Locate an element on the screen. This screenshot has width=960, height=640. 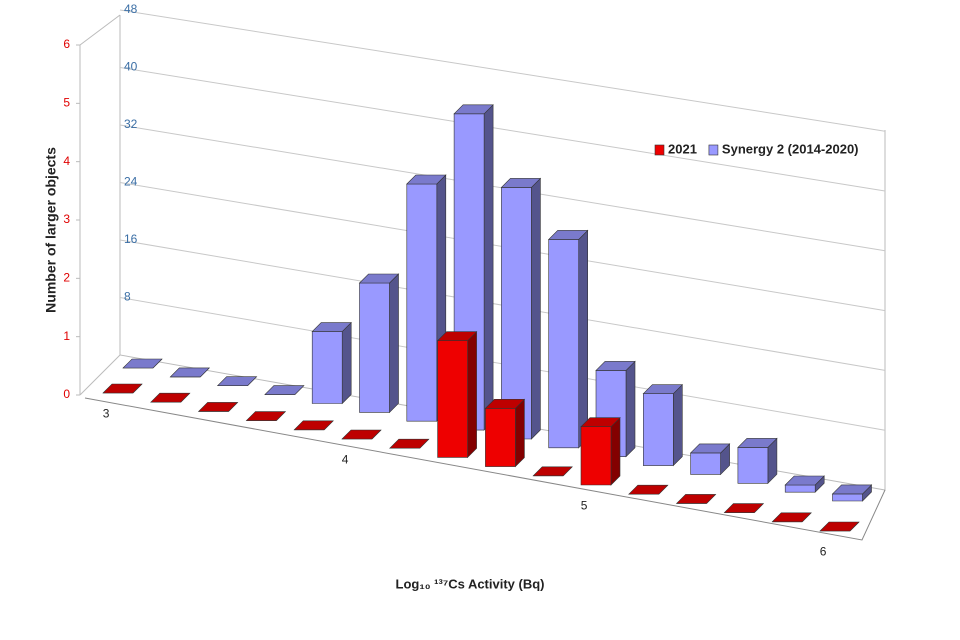
y-tick-label: 1 is located at coordinates (66, 336).